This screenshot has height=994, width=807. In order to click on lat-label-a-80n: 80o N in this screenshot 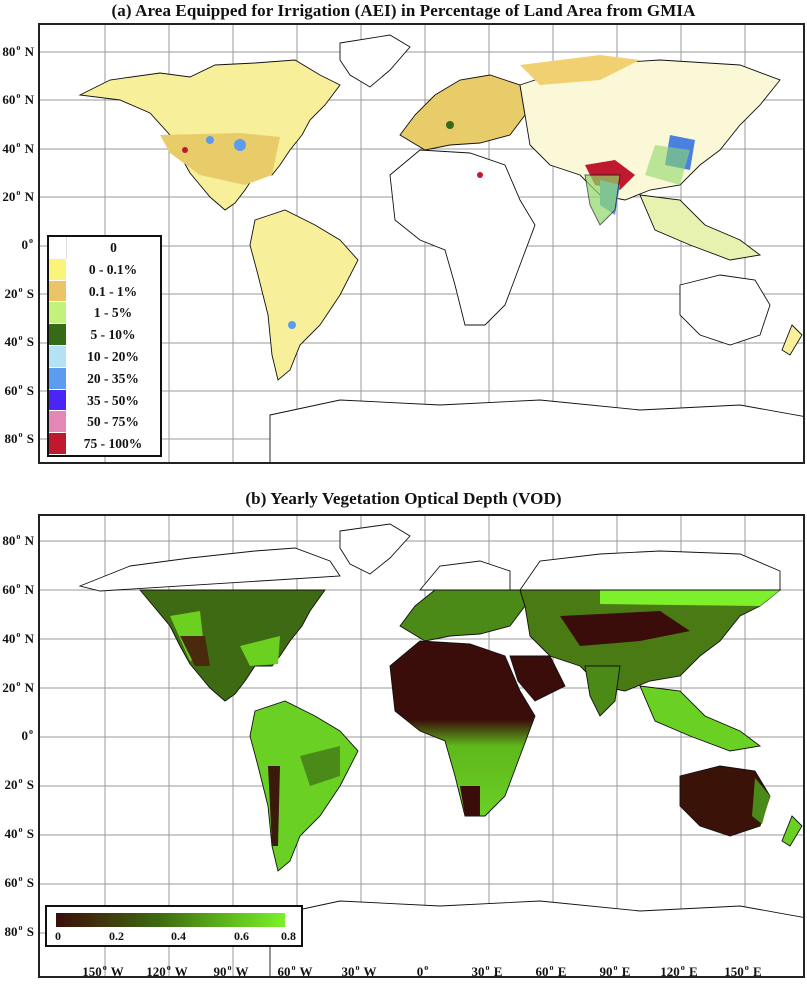, I will do `click(18, 51)`.